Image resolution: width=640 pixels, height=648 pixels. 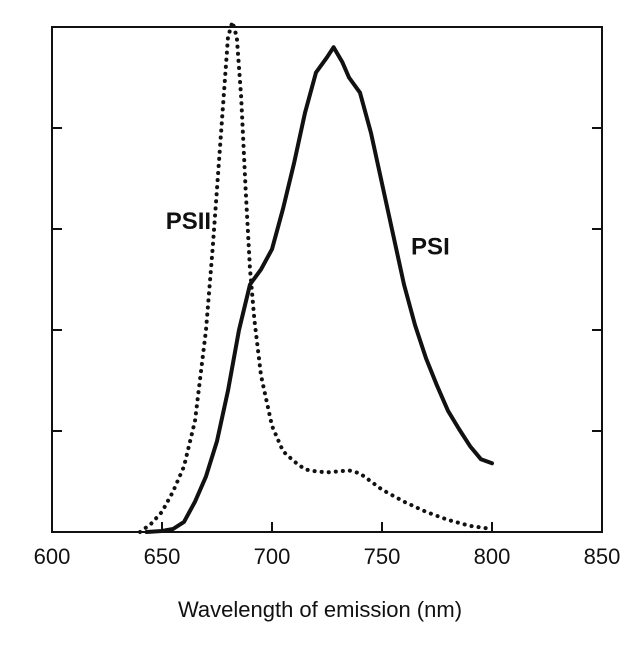 What do you see at coordinates (188, 221) in the screenshot?
I see `series-label-psii: PSII` at bounding box center [188, 221].